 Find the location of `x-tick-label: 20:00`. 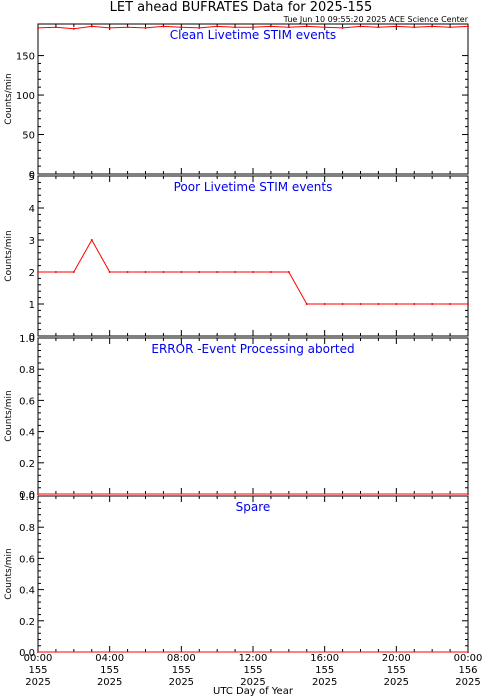

x-tick-label: 20:00 is located at coordinates (396, 658).